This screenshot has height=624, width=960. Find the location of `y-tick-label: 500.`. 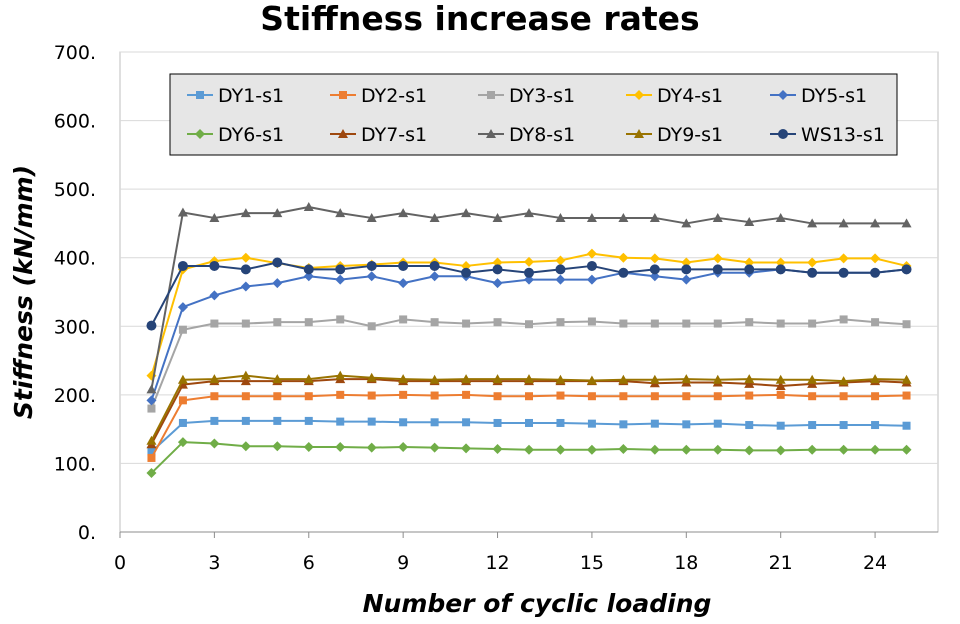

y-tick-label: 500. is located at coordinates (75, 190).